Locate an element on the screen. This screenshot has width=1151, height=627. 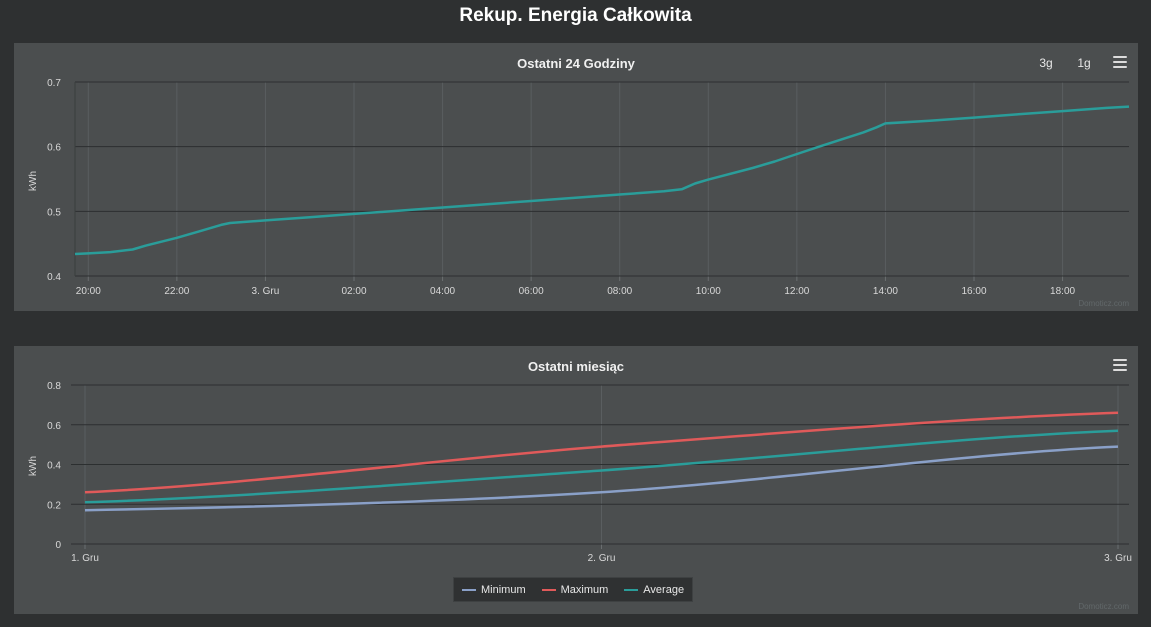
chart-24h-title: Ostatni 24 Godziny is located at coordinates (576, 63).